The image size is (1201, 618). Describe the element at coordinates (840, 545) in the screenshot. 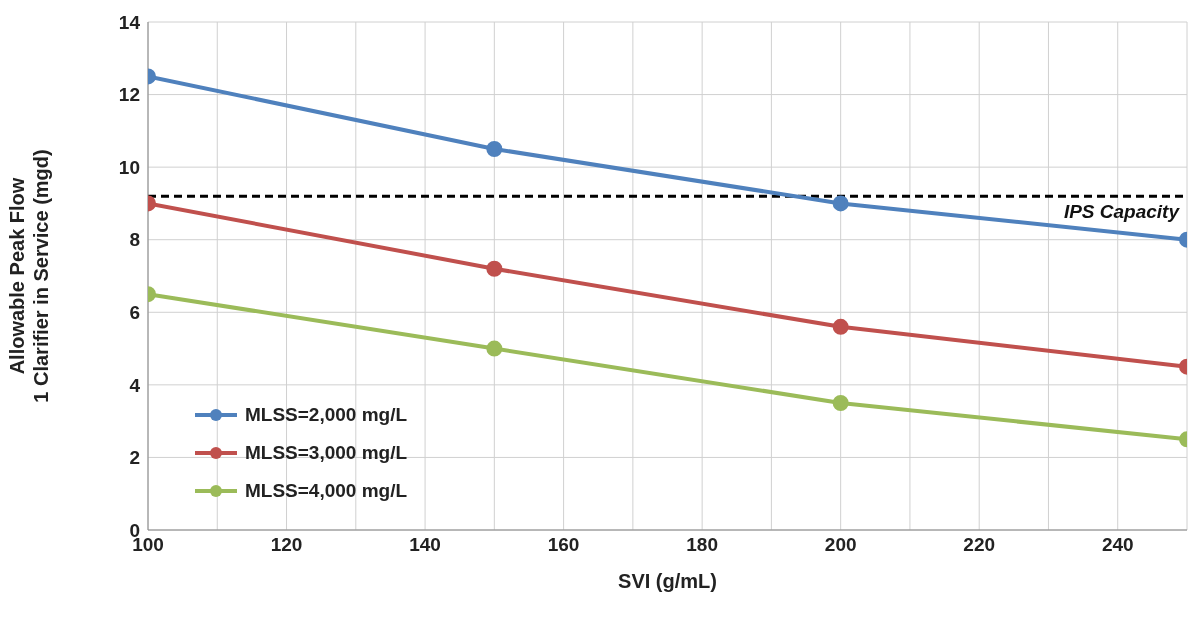

I see `x-tick-label: 200` at that location.